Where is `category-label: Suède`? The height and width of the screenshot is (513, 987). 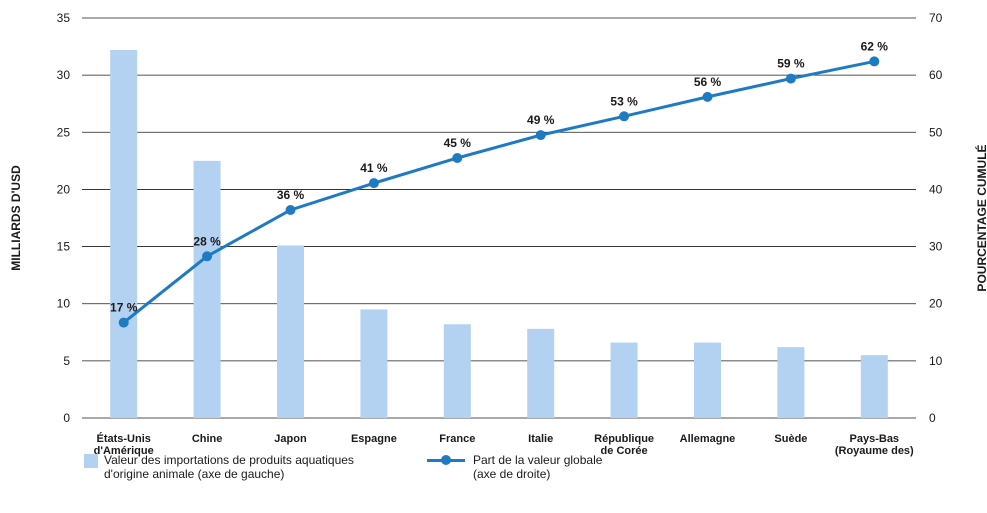 category-label: Suède is located at coordinates (790, 439).